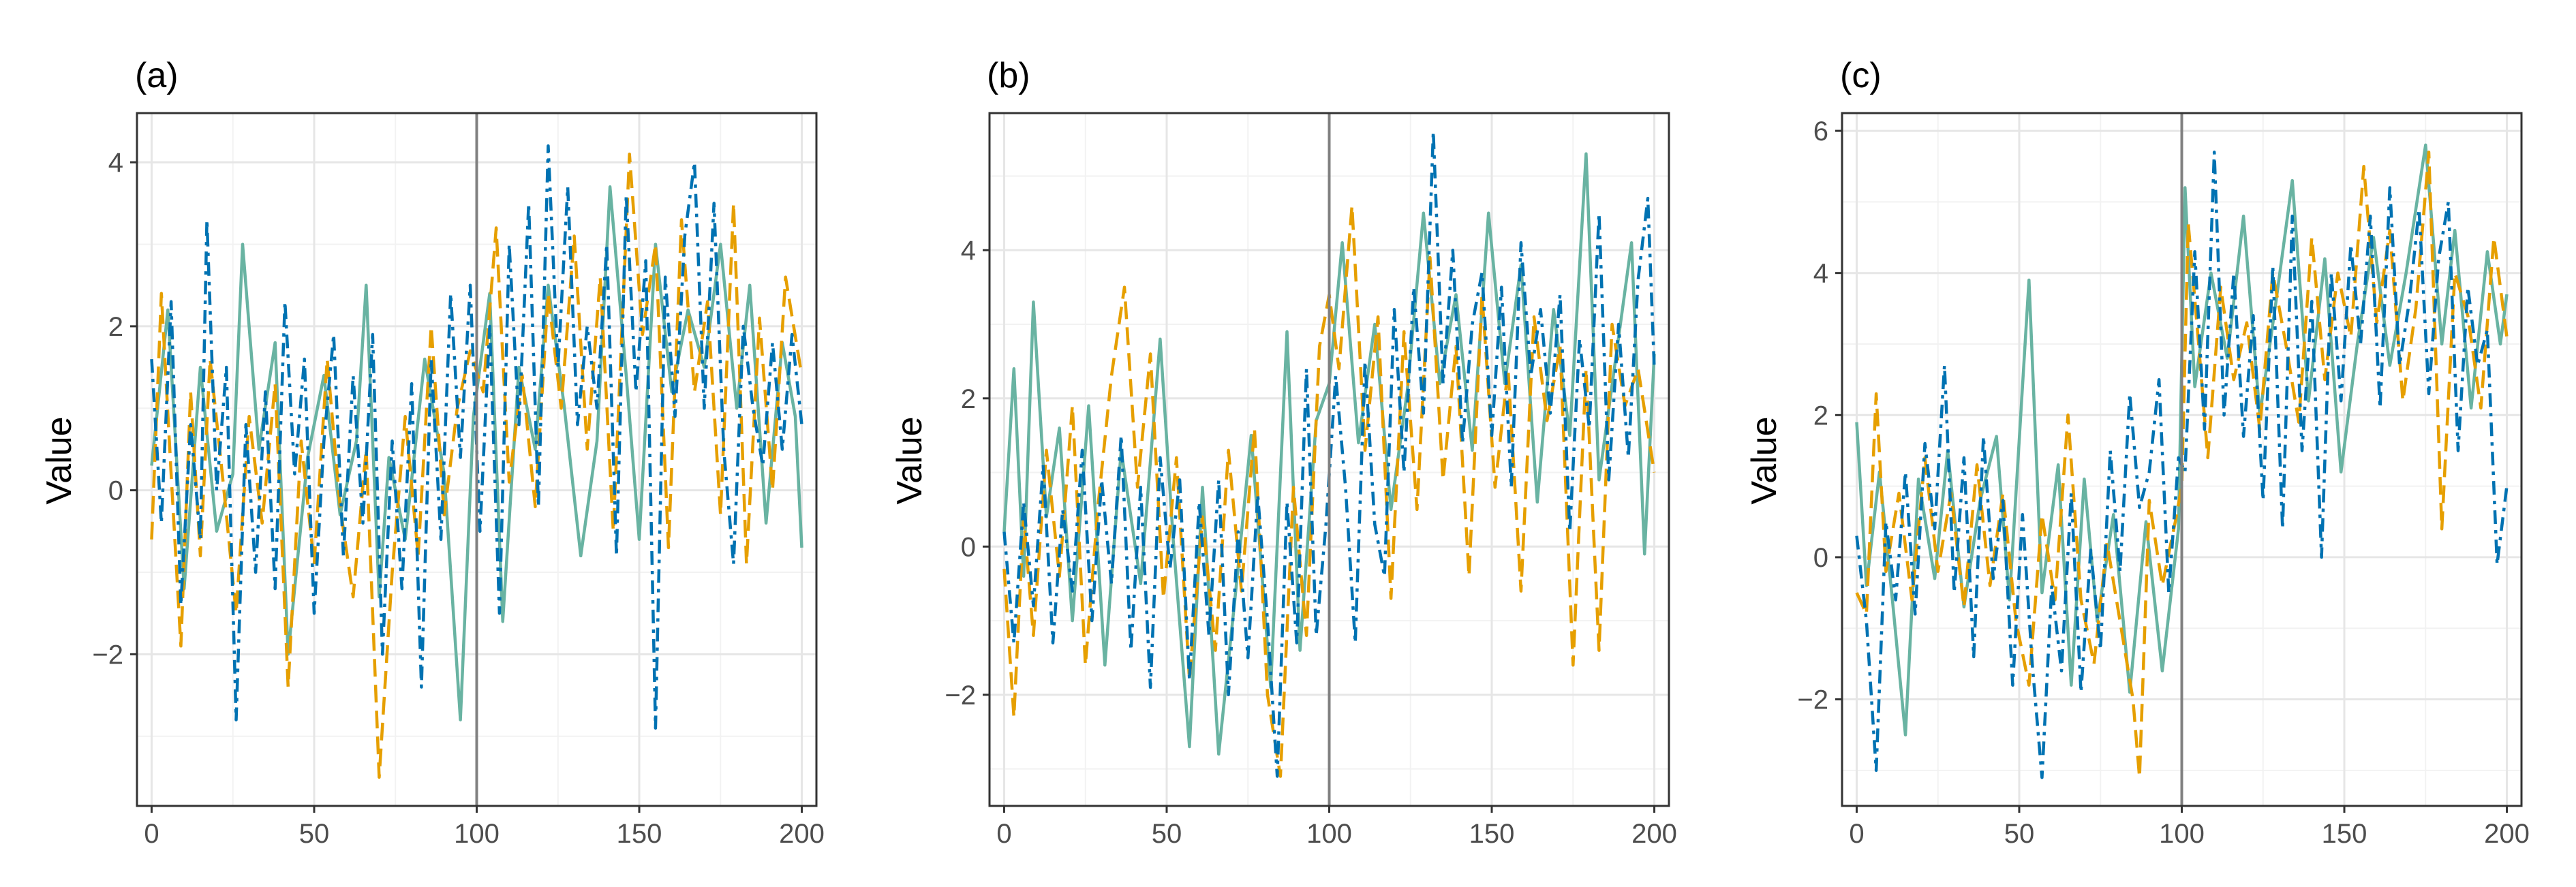 The height and width of the screenshot is (887, 2576). Describe the element at coordinates (1009, 75) in the screenshot. I see `panel-label: (b)` at that location.